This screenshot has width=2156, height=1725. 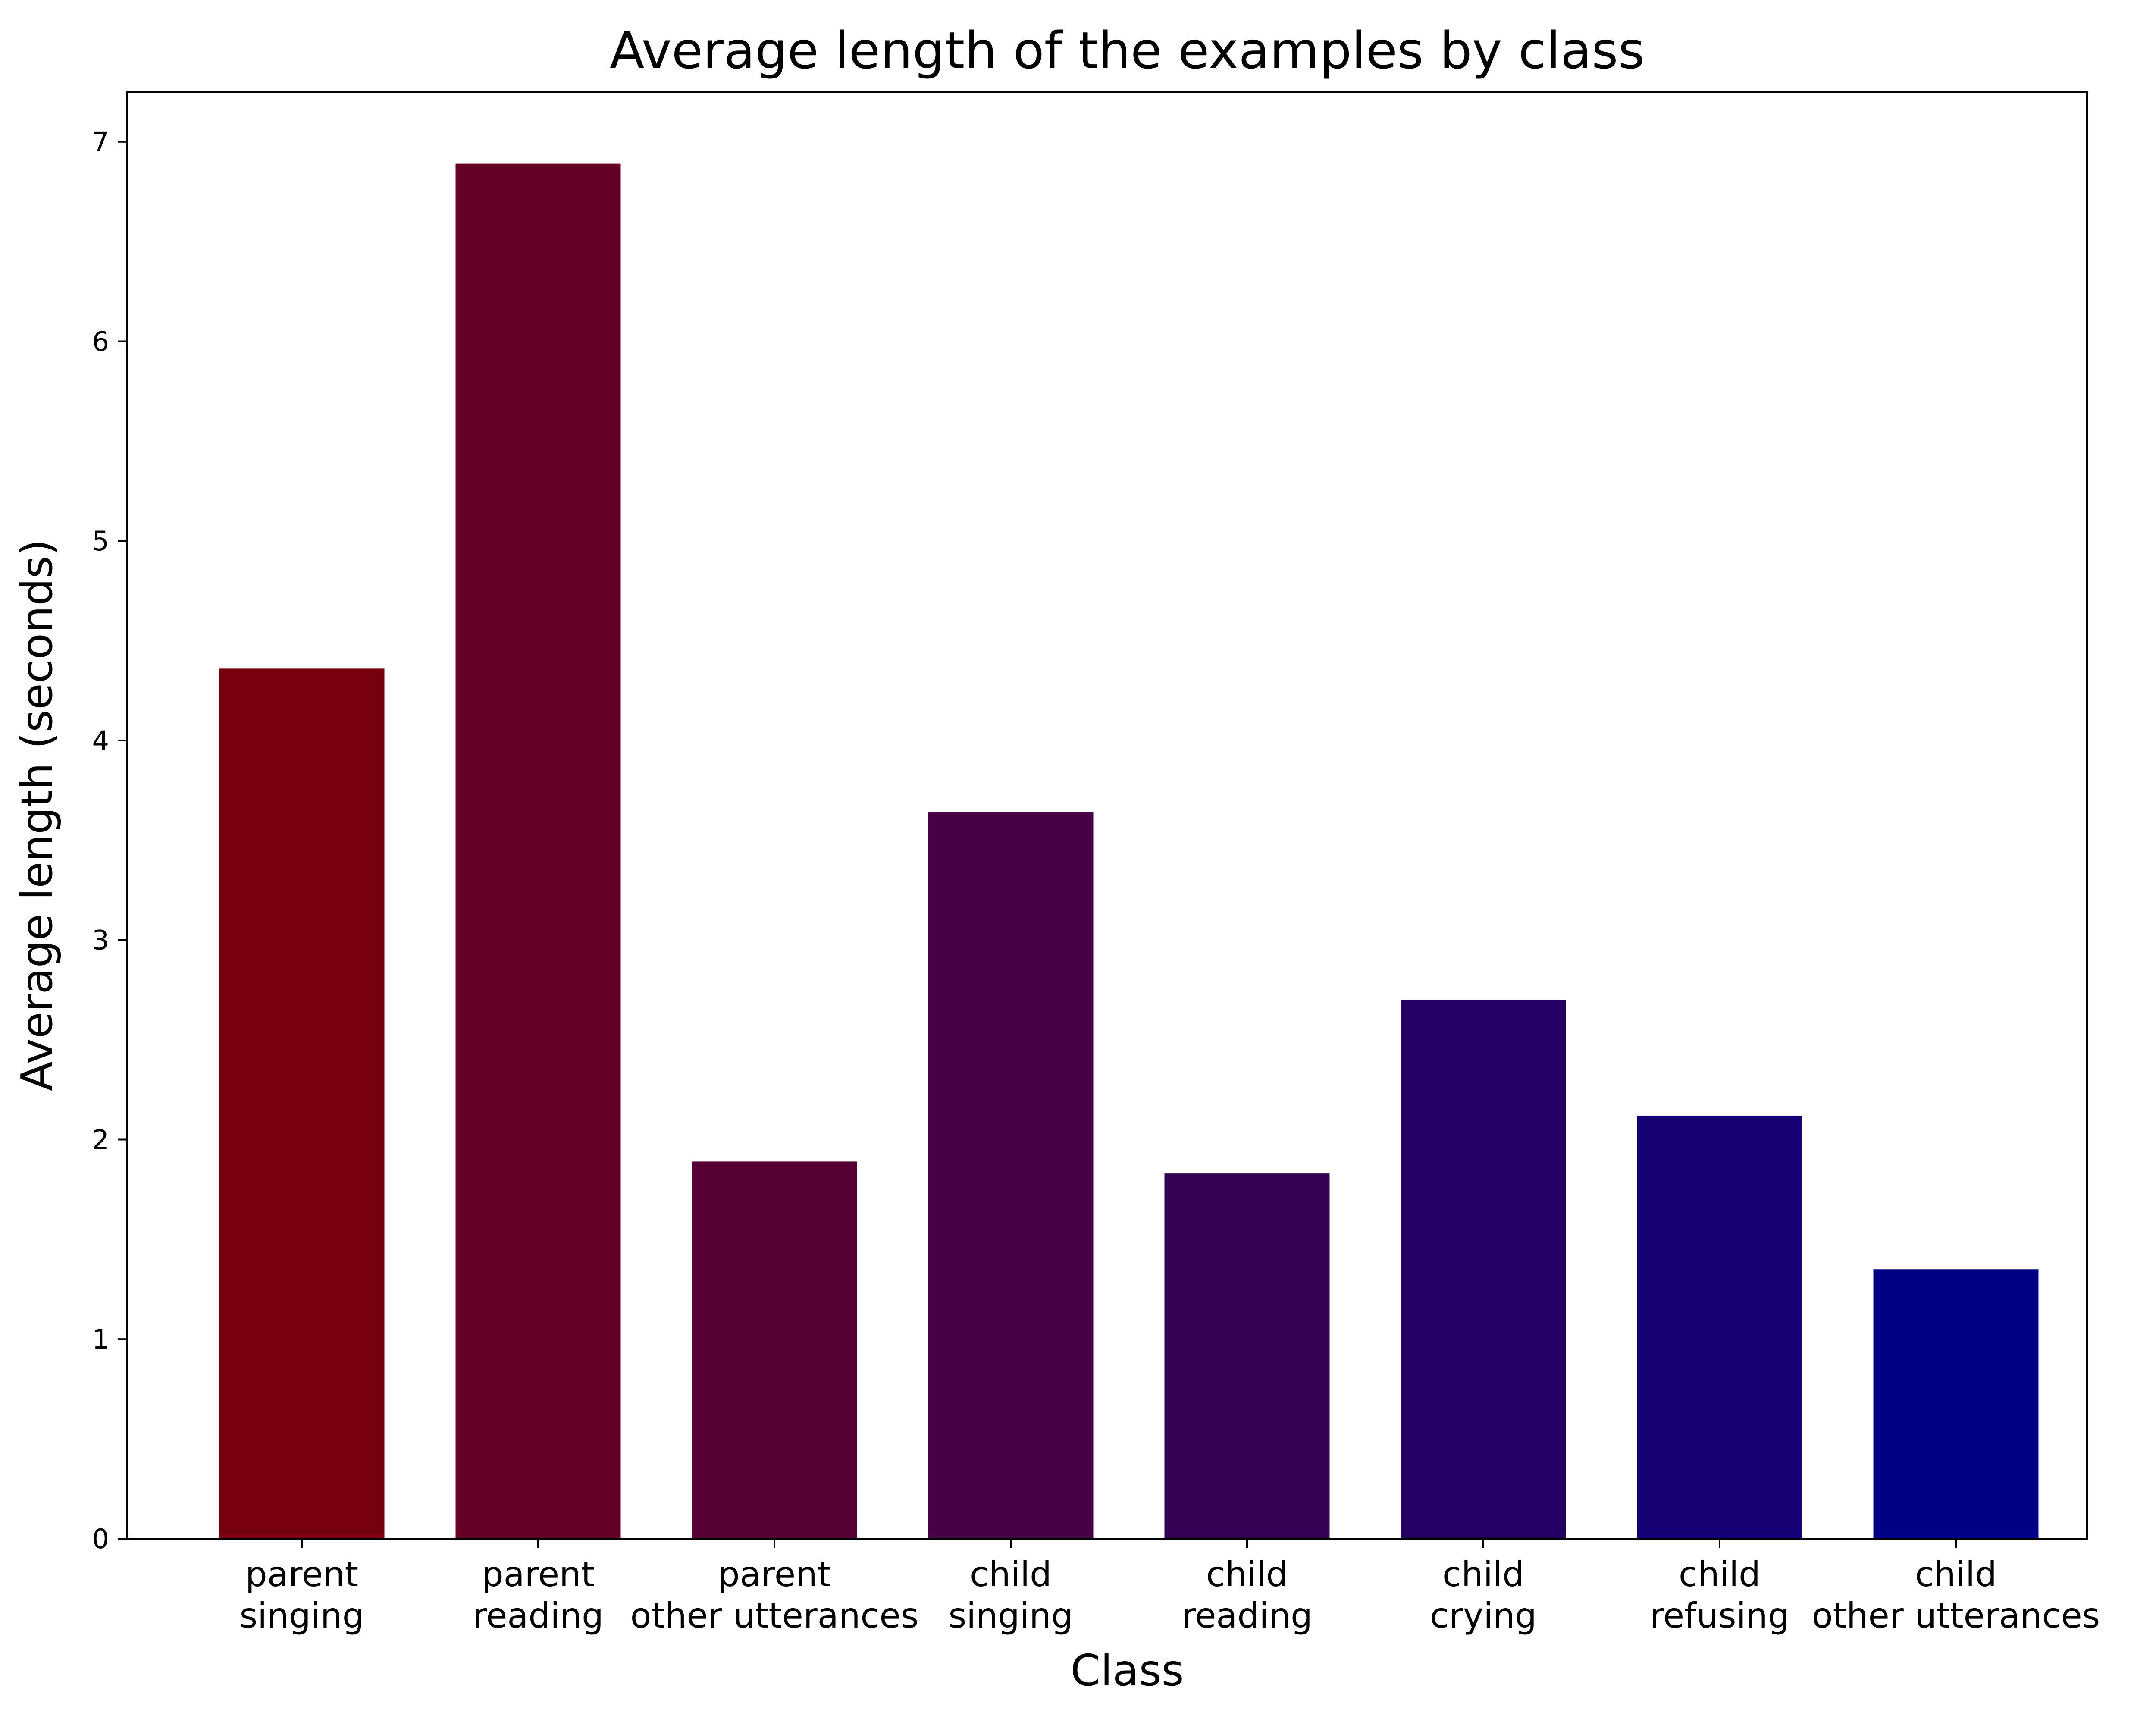 I want to click on x-tick-label-4: child reading, so click(x=1247, y=1595).